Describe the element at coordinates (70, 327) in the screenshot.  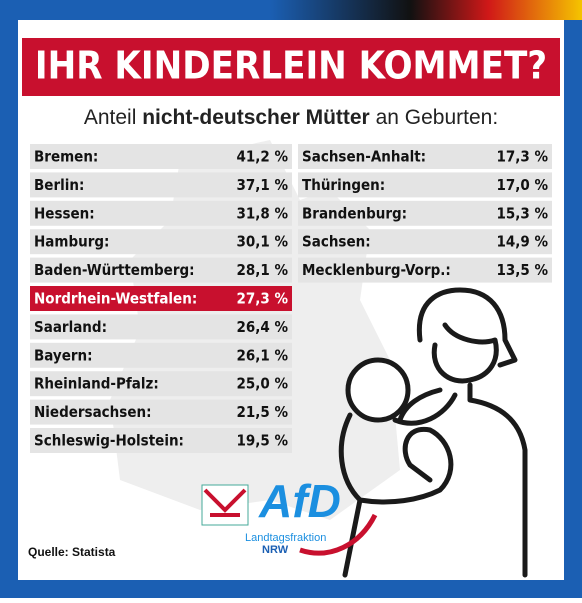
I see `row-label: Saarland:` at that location.